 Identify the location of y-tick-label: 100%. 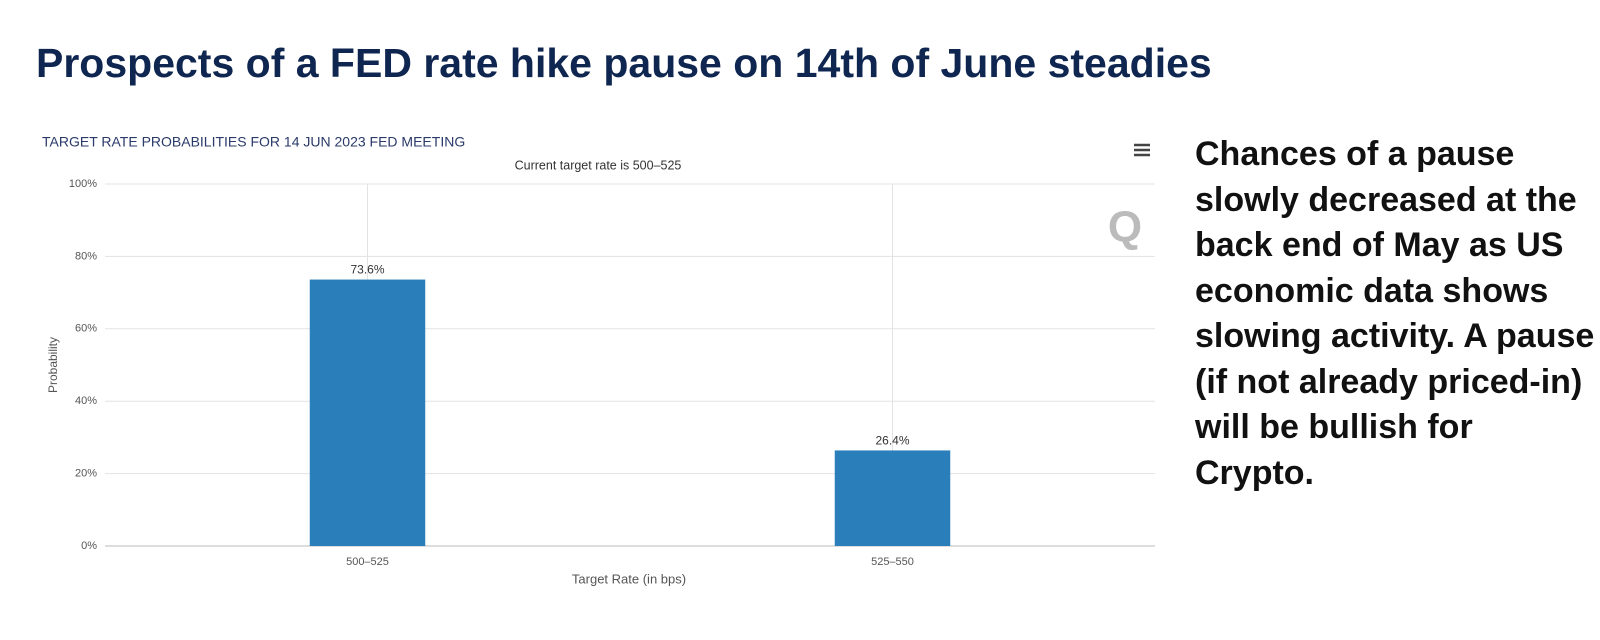
(83, 184).